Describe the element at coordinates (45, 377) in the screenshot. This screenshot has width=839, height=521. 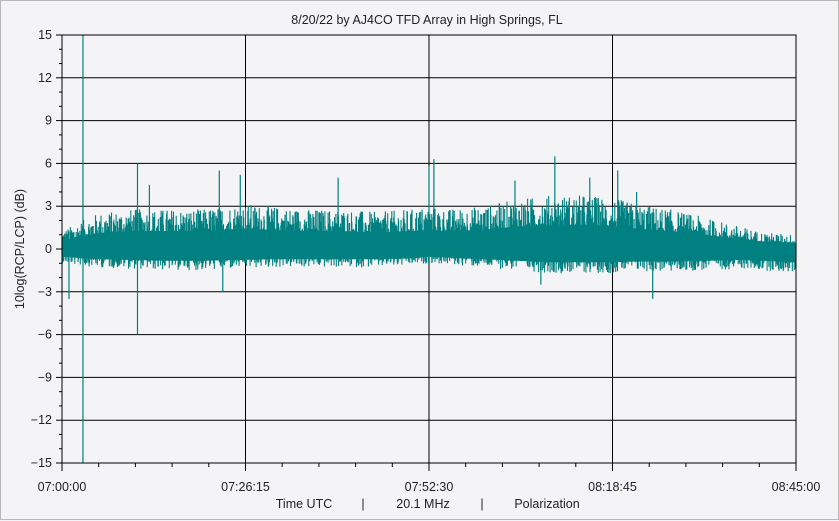
I see `y-tick-label: −9` at that location.